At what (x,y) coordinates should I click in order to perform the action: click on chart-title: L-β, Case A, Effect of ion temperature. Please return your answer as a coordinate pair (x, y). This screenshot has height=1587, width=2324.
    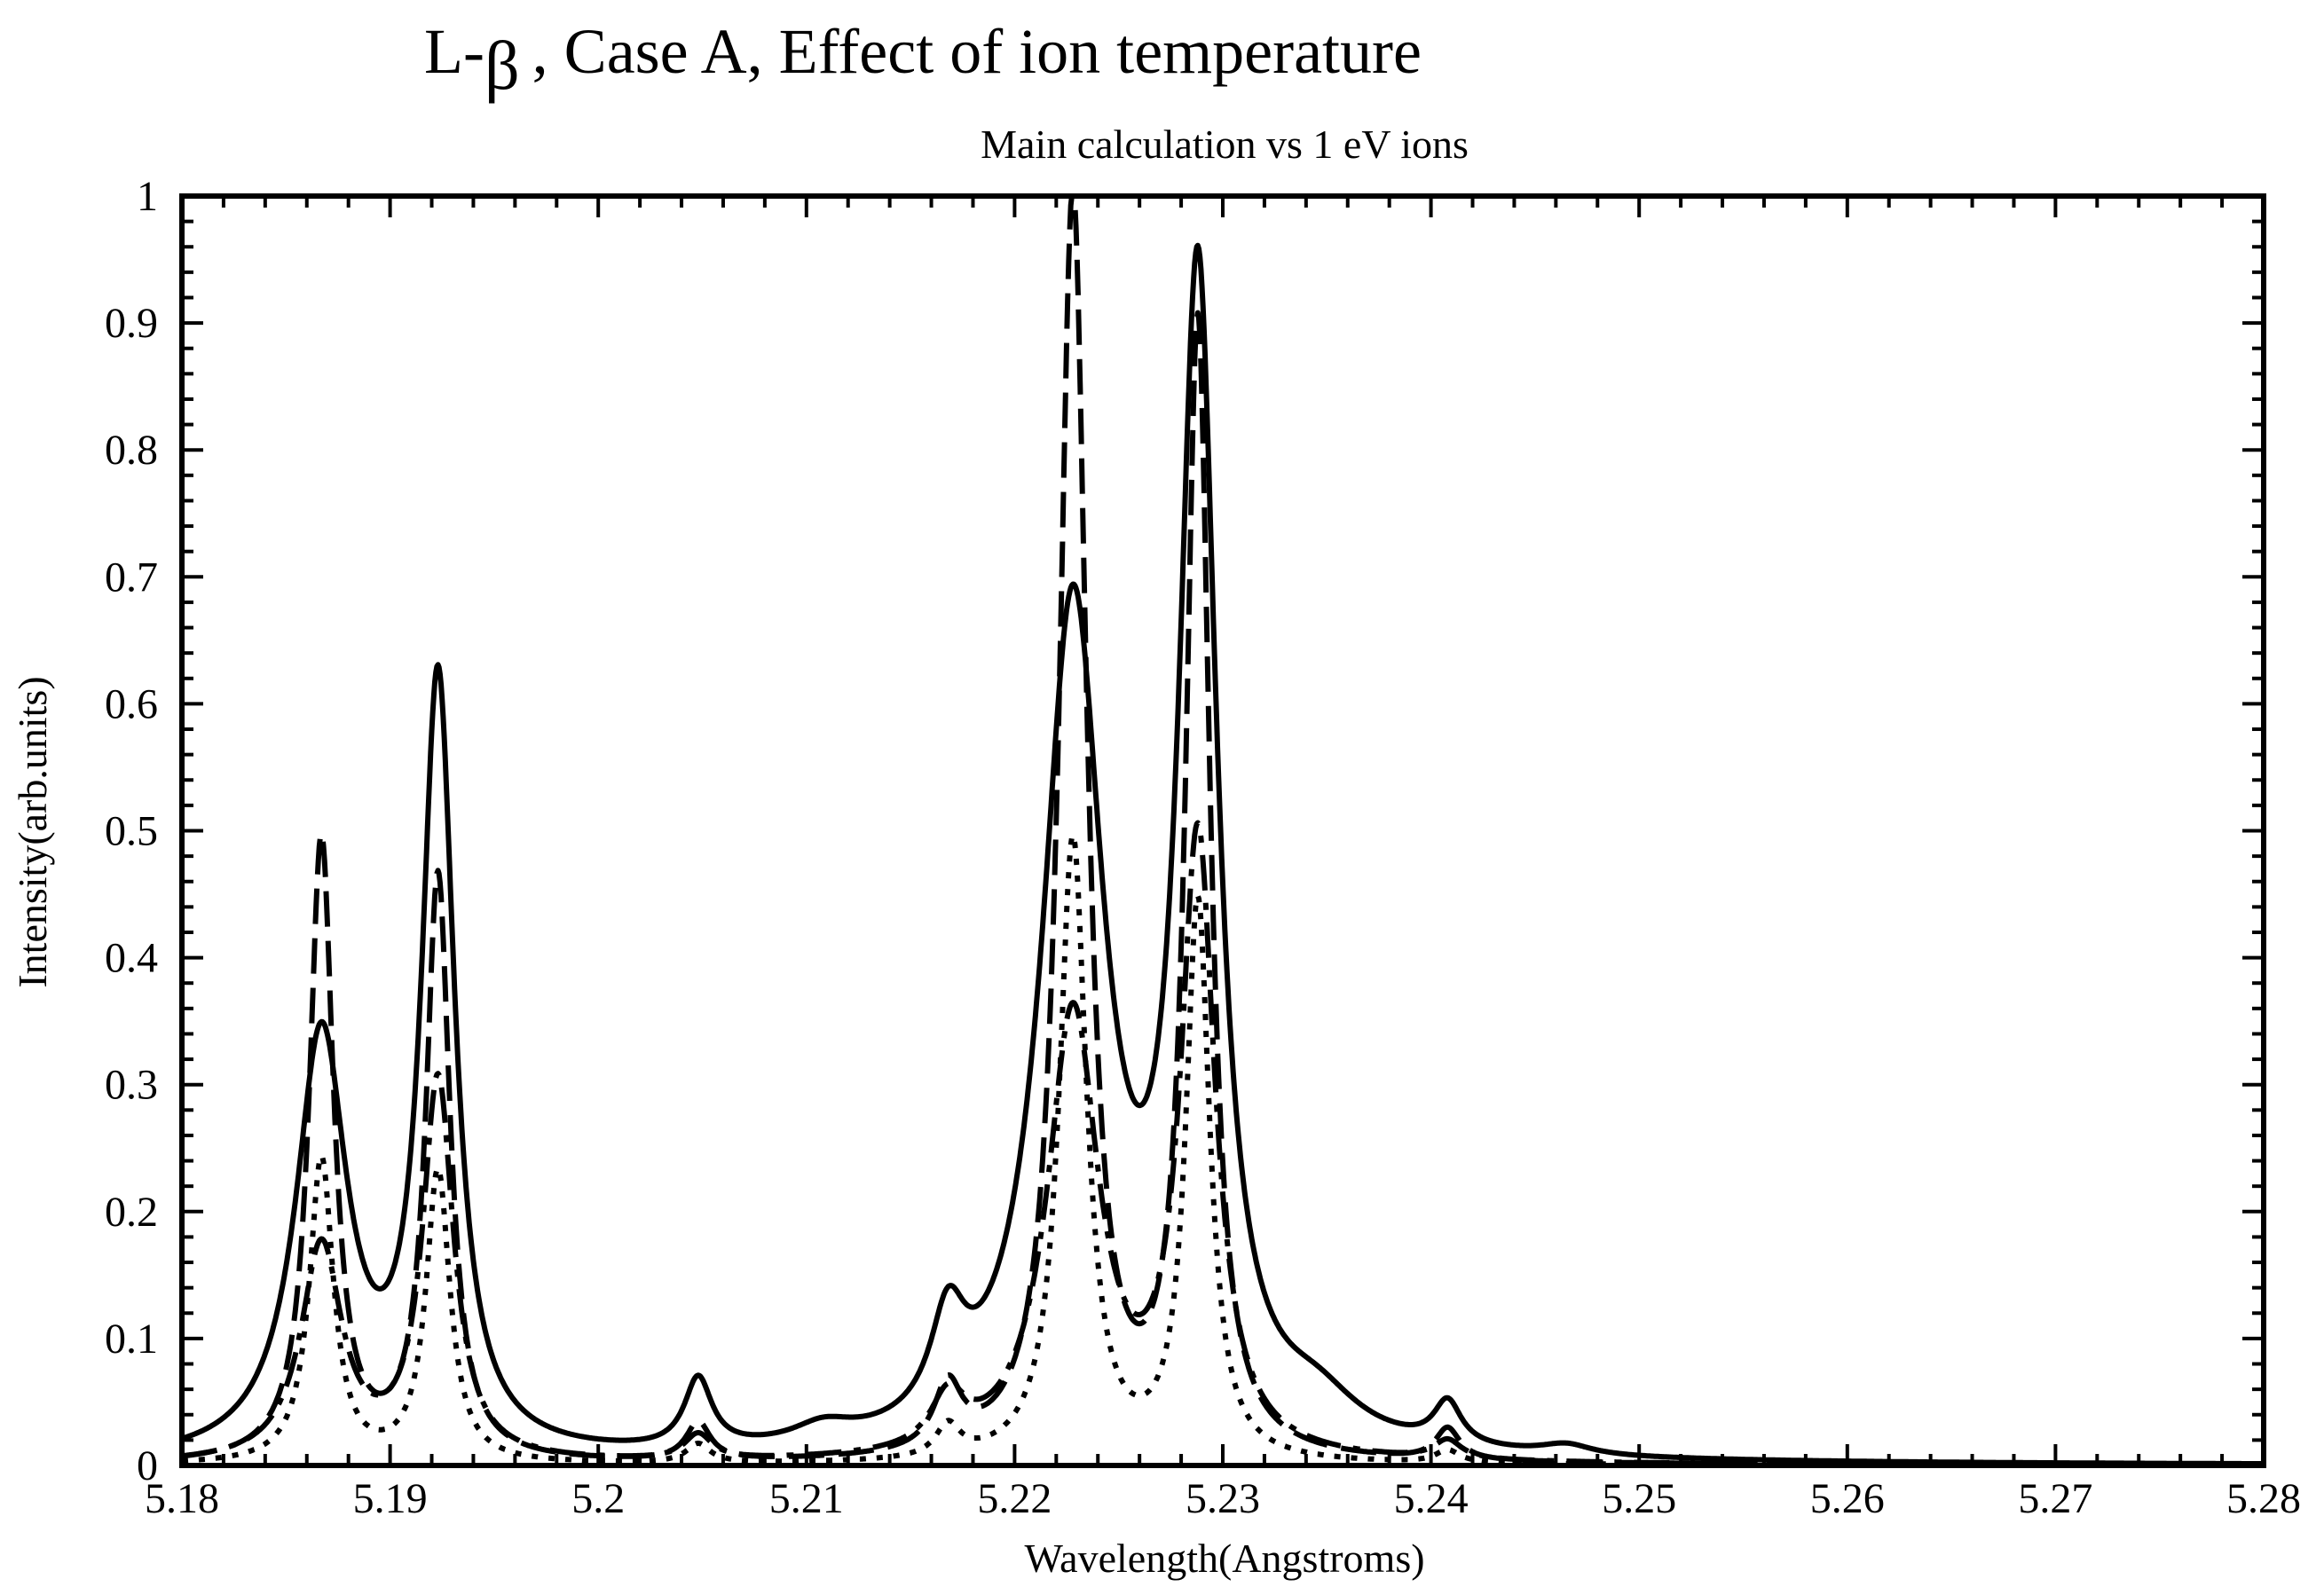
    Looking at the image, I should click on (923, 60).